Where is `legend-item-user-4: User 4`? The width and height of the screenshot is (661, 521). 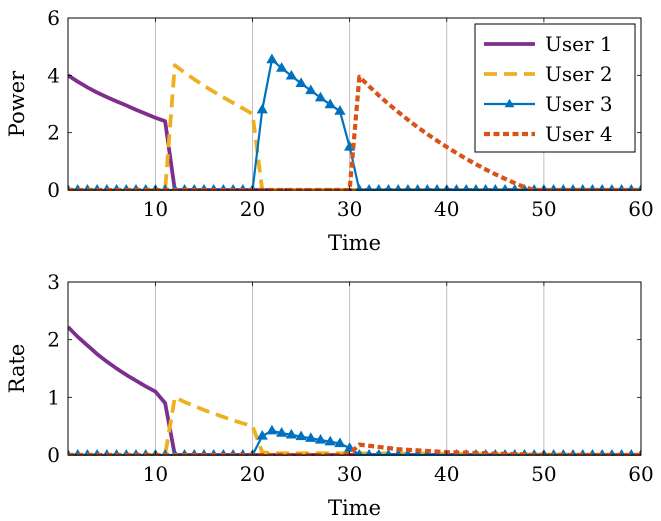
legend-item-user-4: User 4 is located at coordinates (548, 134).